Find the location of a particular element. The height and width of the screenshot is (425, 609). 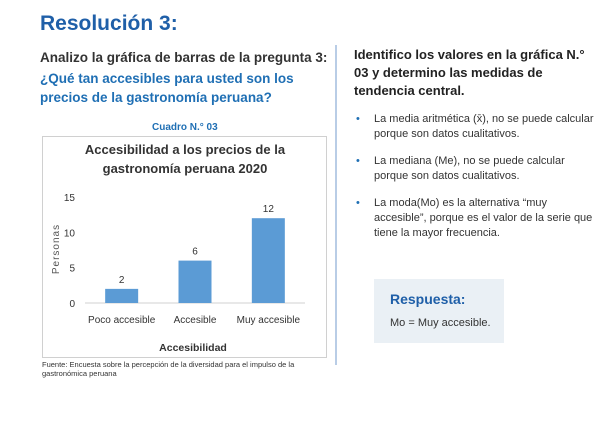

chart-title-line2: gastronomía peruana 2020 is located at coordinates (185, 168).